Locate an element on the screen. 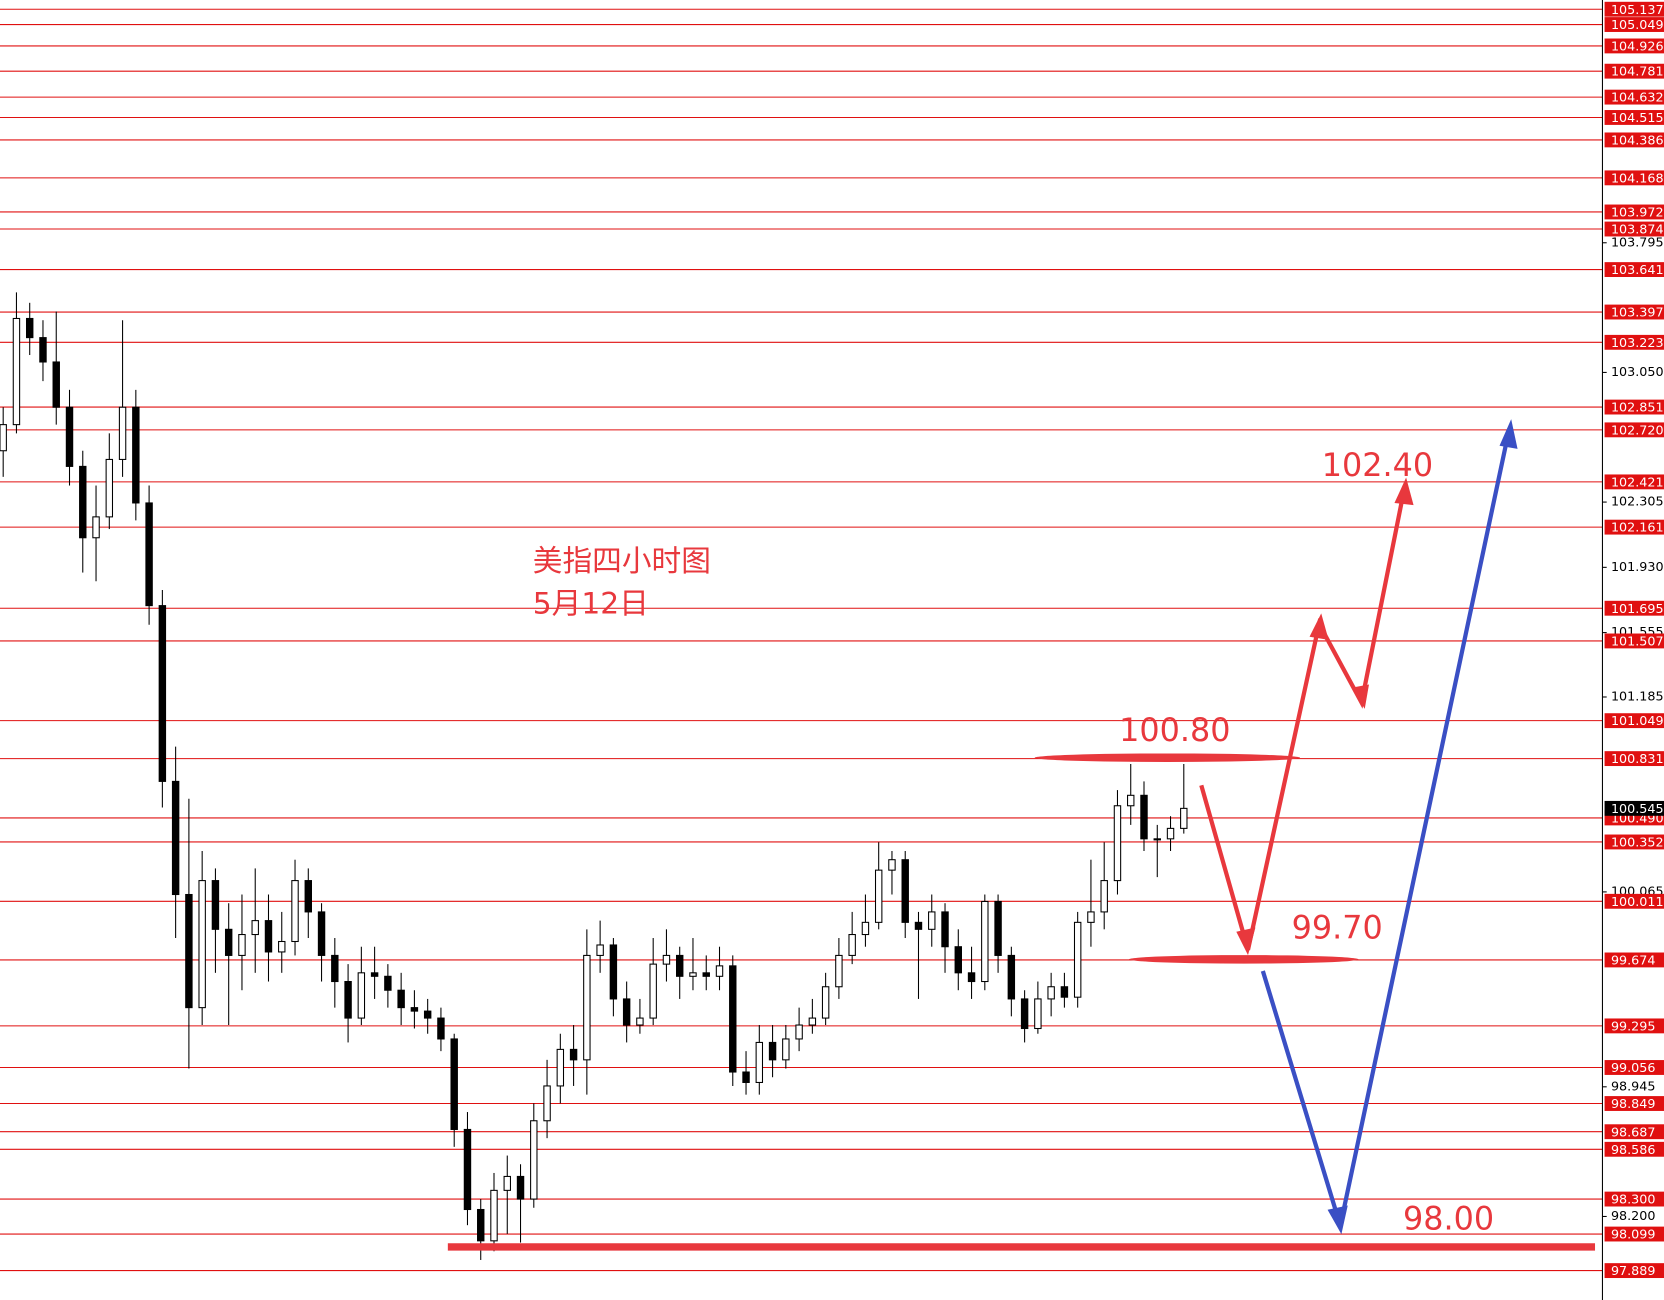  level-label: 100.831 is located at coordinates (1637, 759).